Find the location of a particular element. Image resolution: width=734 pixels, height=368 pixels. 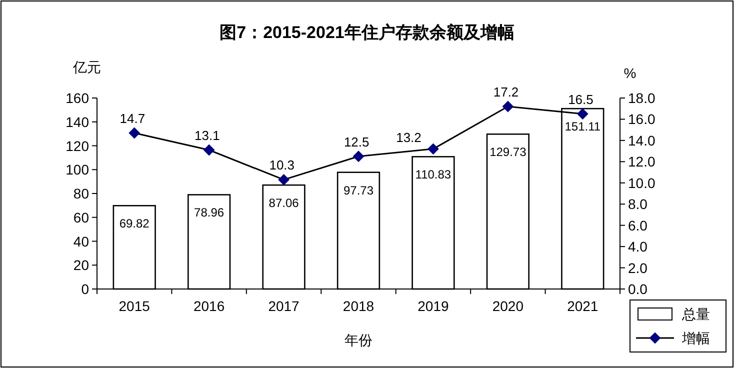

data-label: 13.2 is located at coordinates (409, 137).